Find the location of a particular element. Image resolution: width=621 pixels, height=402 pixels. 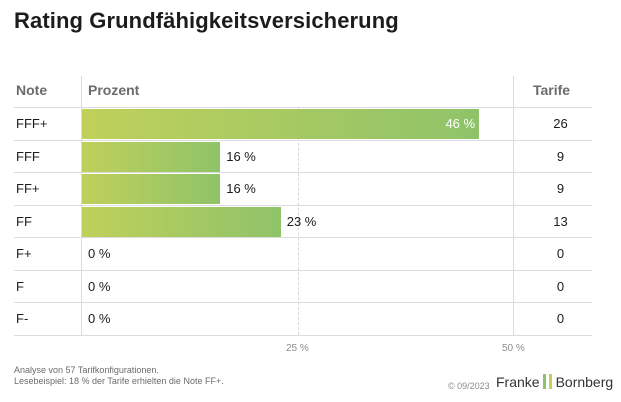

value-label: 23 % is located at coordinates (301, 221).